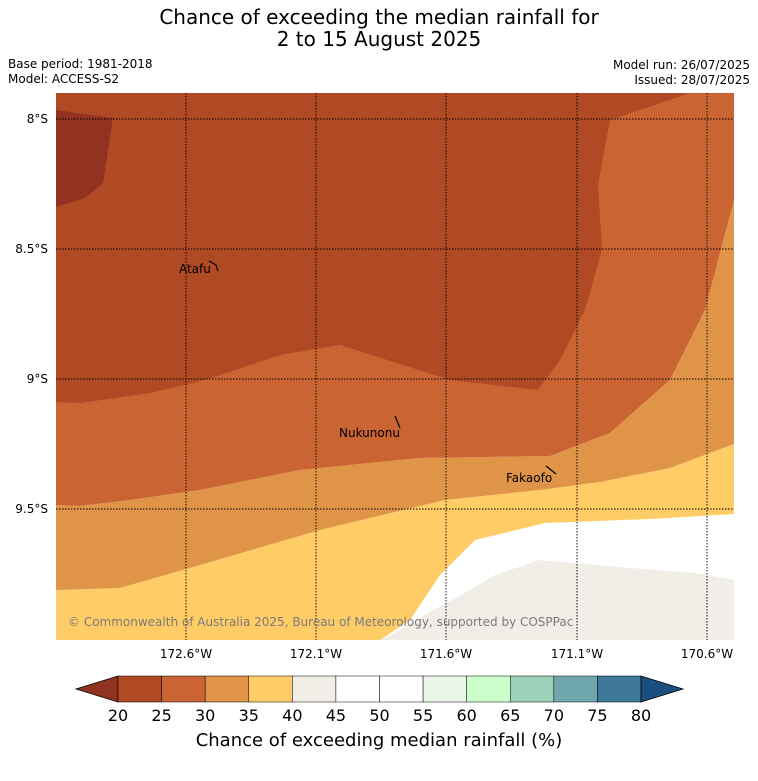  What do you see at coordinates (336, 715) in the screenshot?
I see `colorbar-tick-label: 45` at bounding box center [336, 715].